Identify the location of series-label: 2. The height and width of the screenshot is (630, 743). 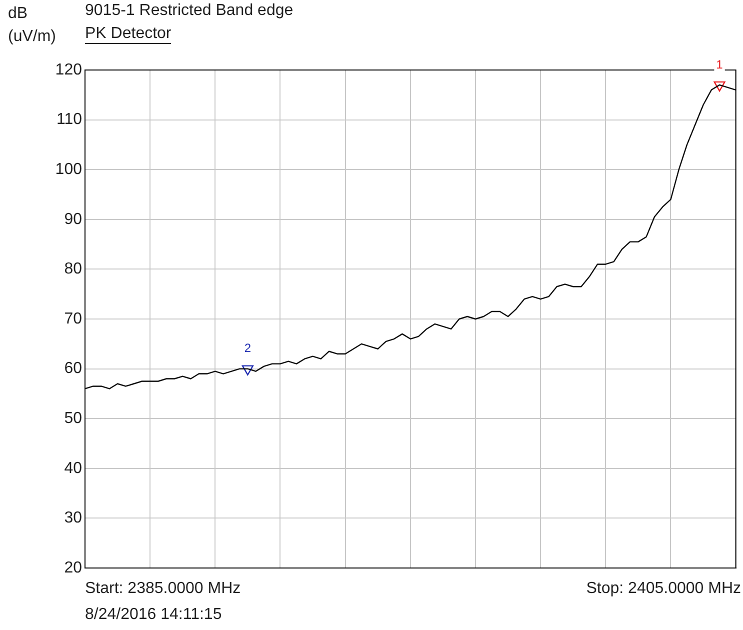
(248, 348).